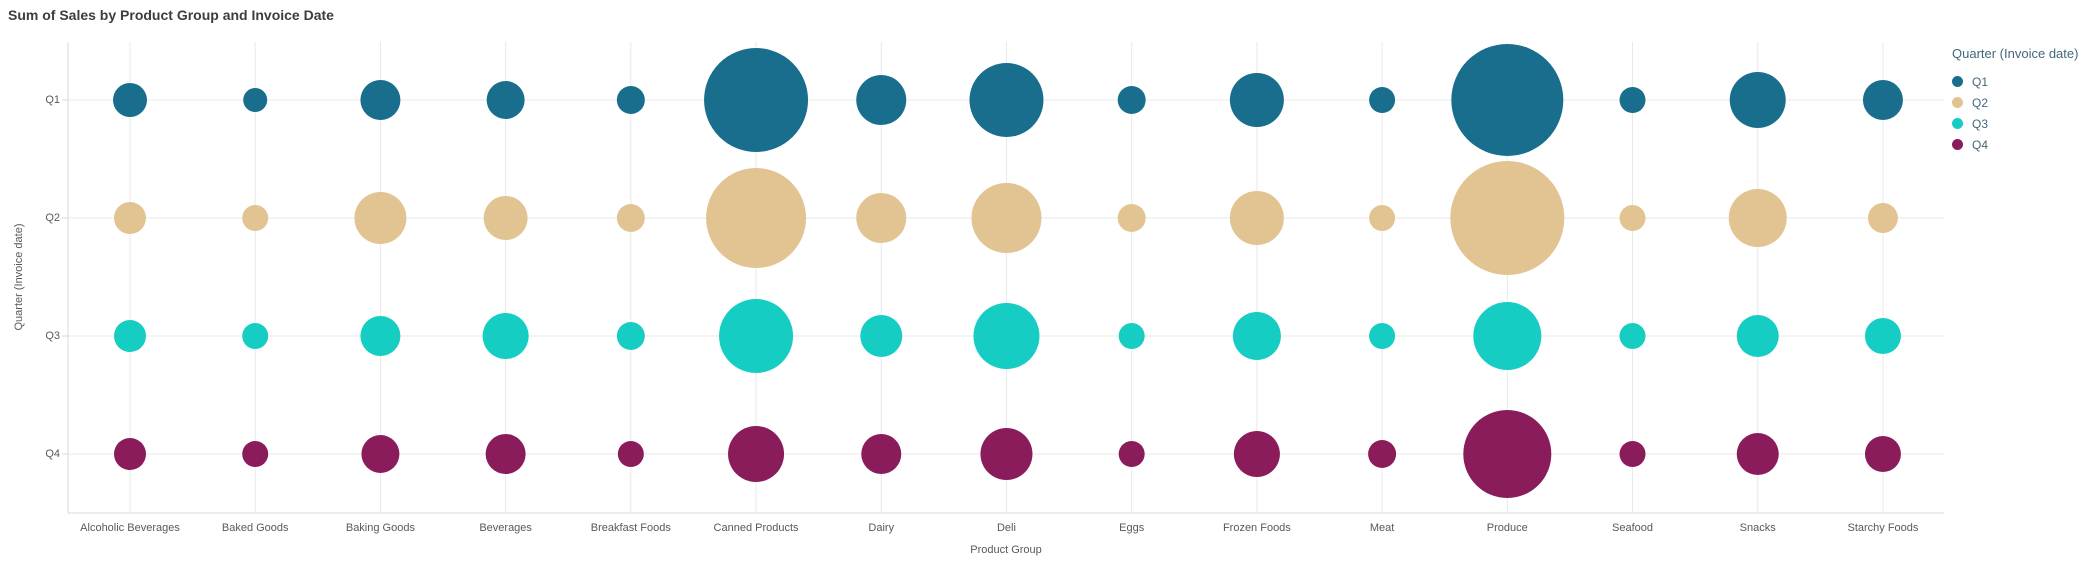  Describe the element at coordinates (756, 100) in the screenshot. I see `bubble-canned-products-q1` at that location.